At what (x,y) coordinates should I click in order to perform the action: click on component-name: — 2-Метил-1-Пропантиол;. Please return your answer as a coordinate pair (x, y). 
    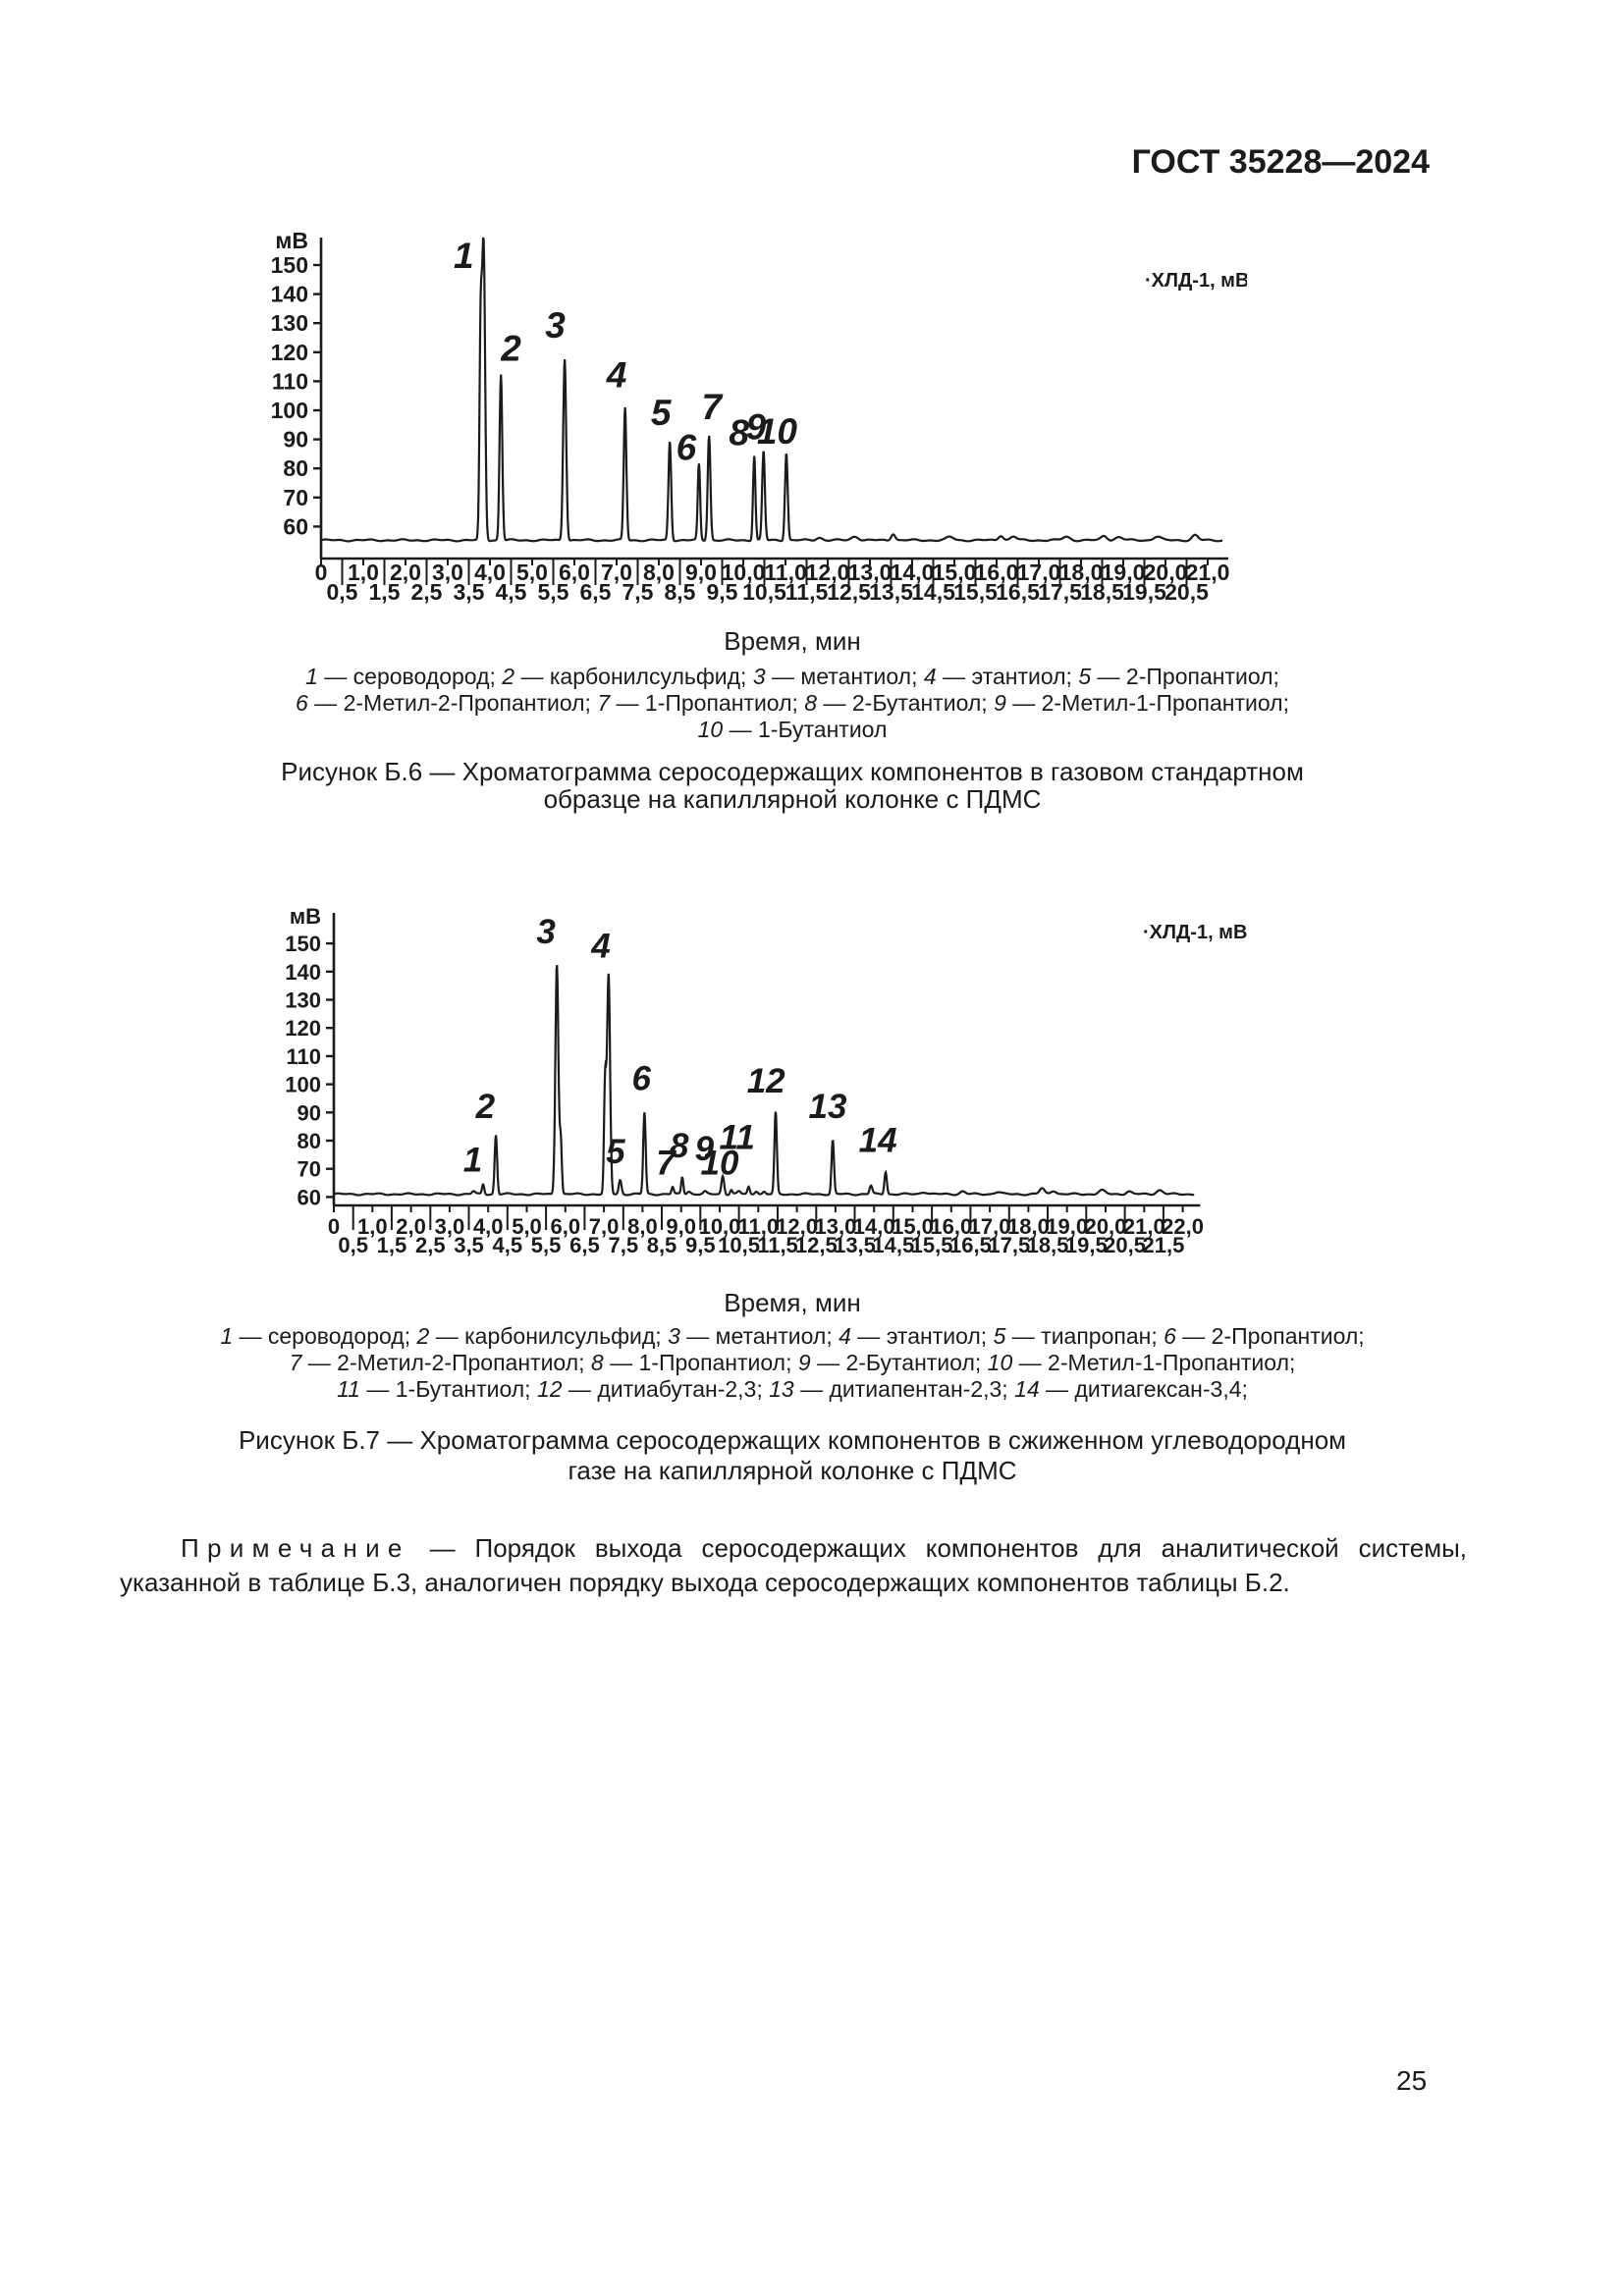
    Looking at the image, I should click on (1147, 703).